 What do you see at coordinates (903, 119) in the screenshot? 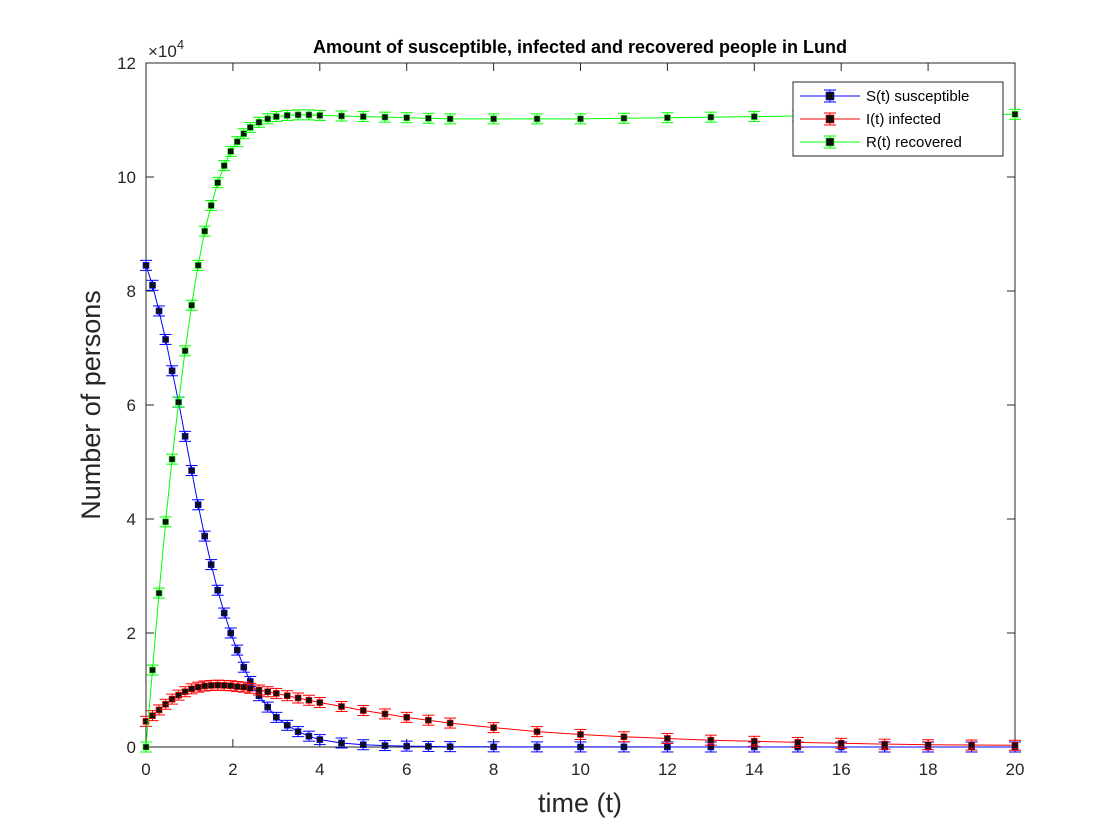
I see `legend-label: I(t) infected` at bounding box center [903, 119].